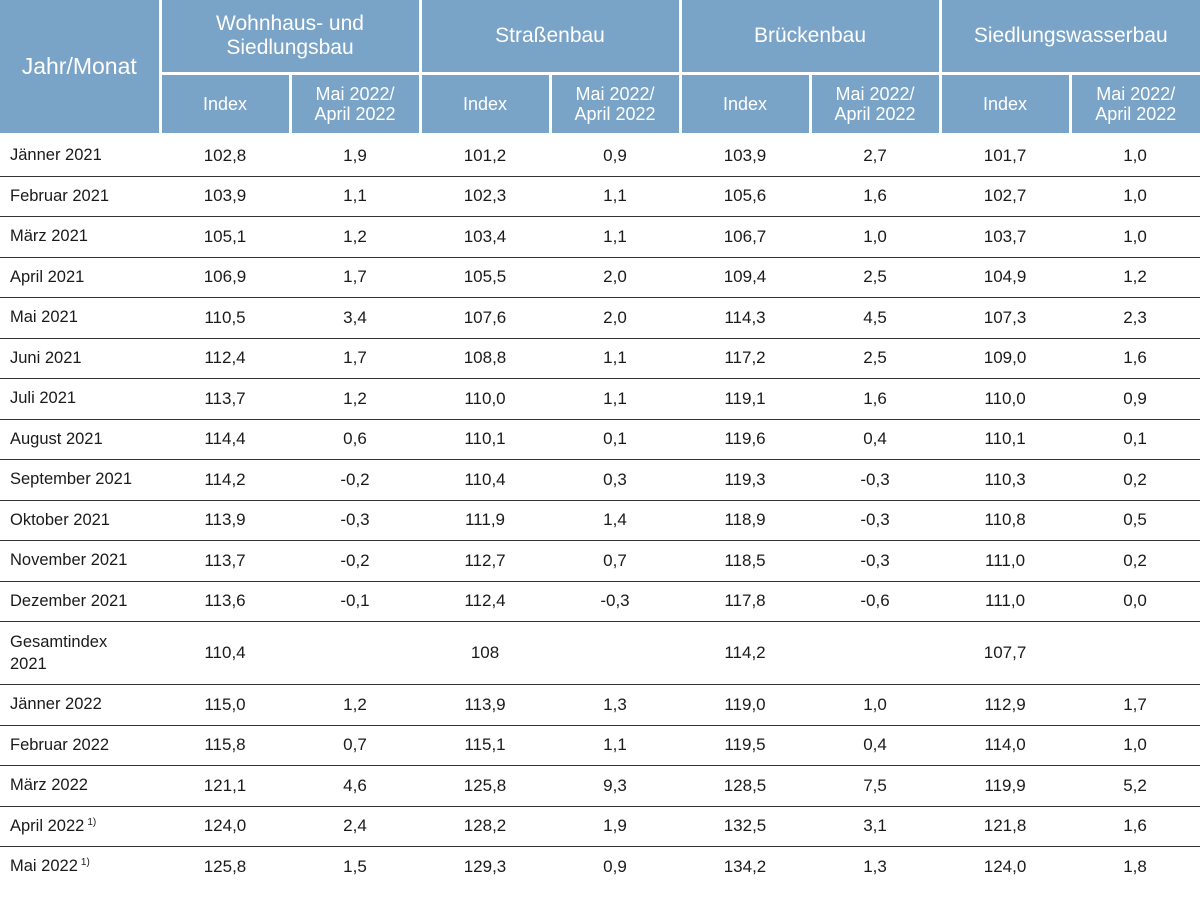 This screenshot has height=901, width=1200. What do you see at coordinates (80, 561) in the screenshot?
I see `row-label-cell: November 2021` at bounding box center [80, 561].